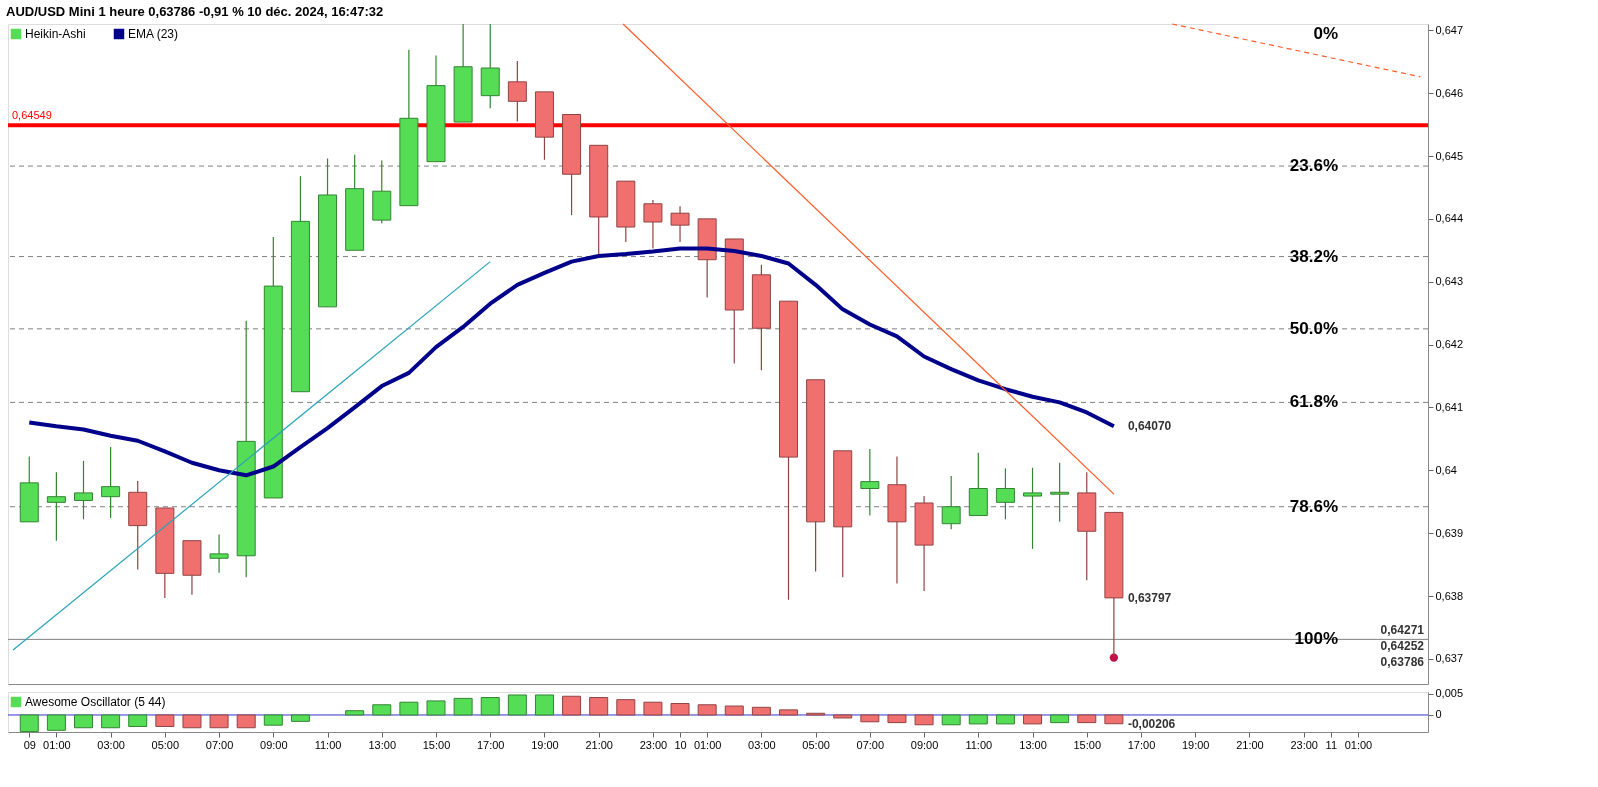  Describe the element at coordinates (1313, 166) in the screenshot. I see `annotation: 23.6%` at that location.